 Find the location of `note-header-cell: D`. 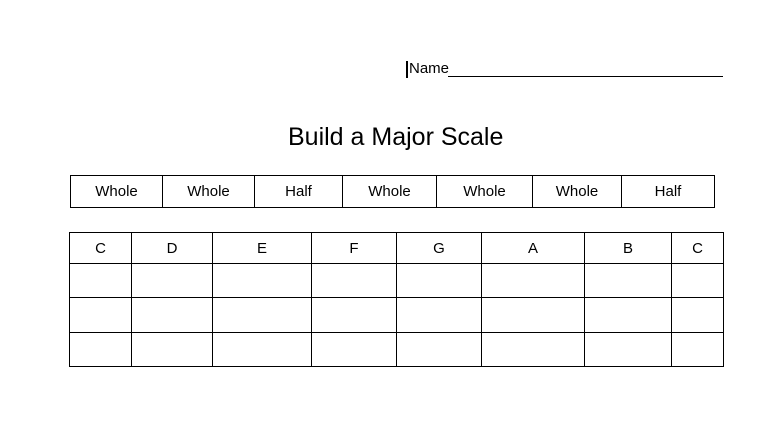

note-header-cell: D is located at coordinates (172, 248).